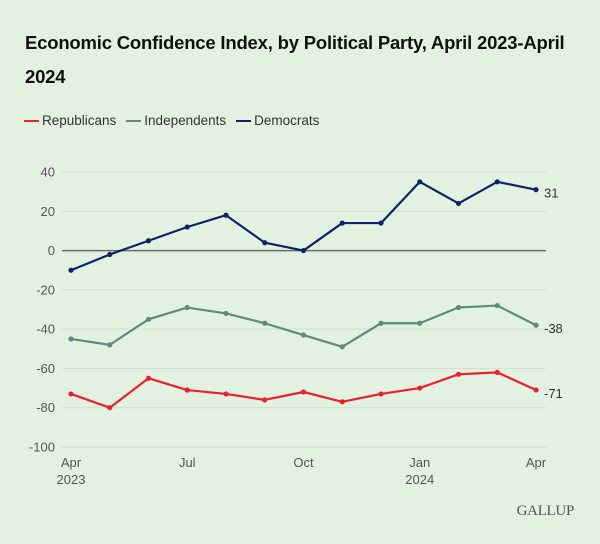 The height and width of the screenshot is (544, 600). I want to click on y-tick-label: -60, so click(45, 368).